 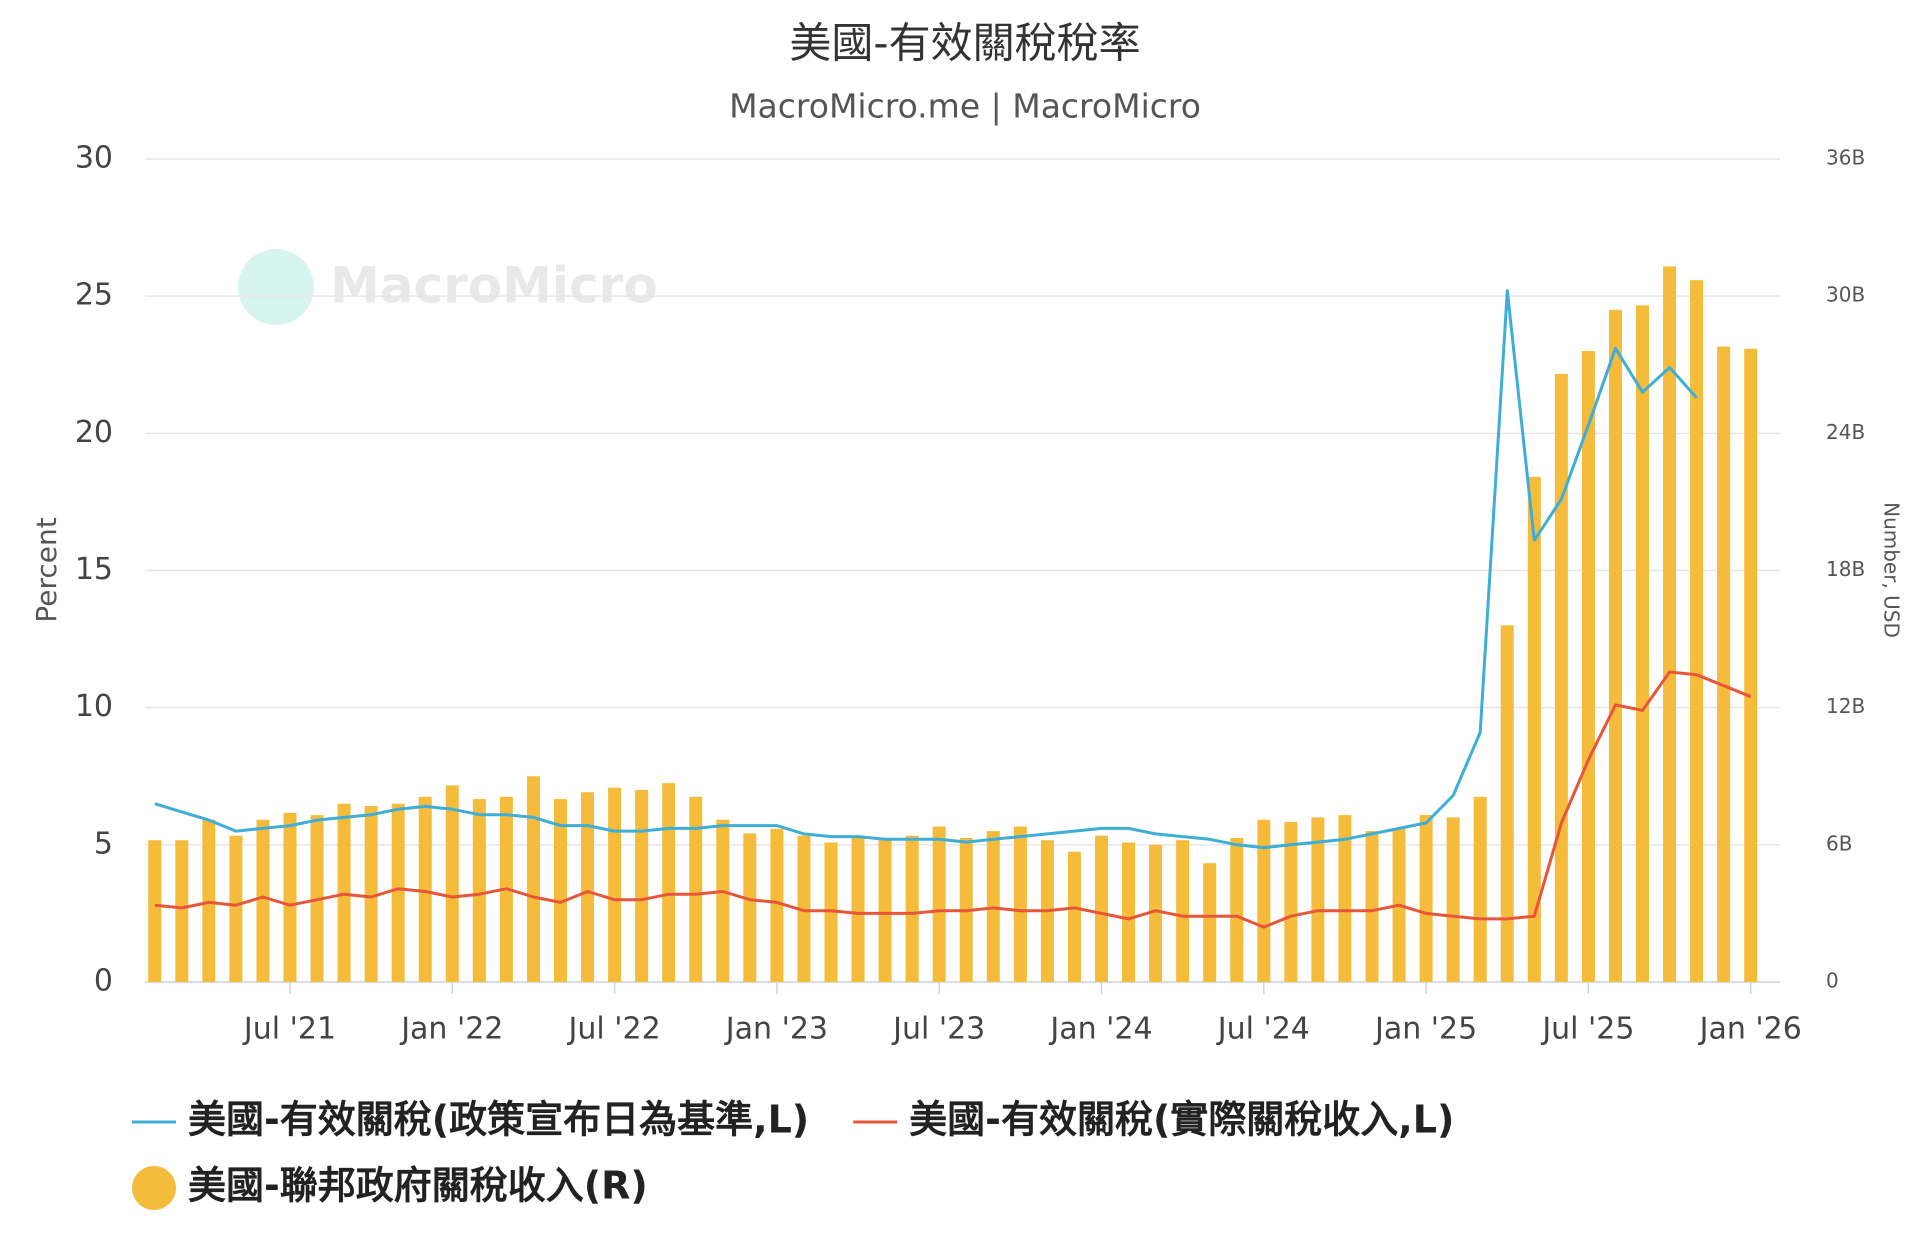 I want to click on x-tick-label: Jan '25, so click(x=1425, y=1029).